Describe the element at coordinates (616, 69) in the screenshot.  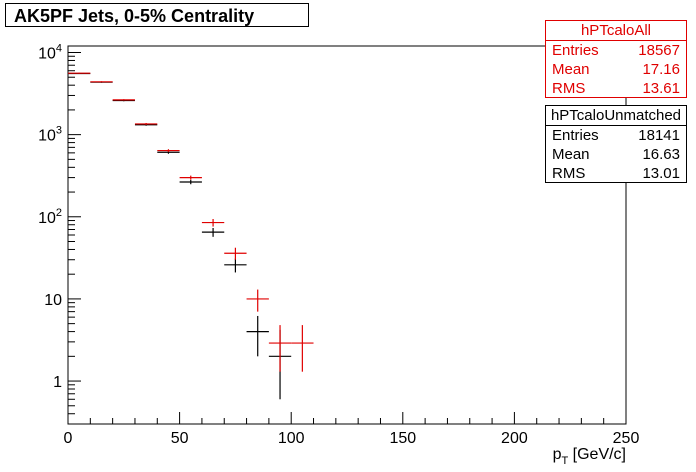
I see `stats-row-mean-all: Mean 17.16` at that location.